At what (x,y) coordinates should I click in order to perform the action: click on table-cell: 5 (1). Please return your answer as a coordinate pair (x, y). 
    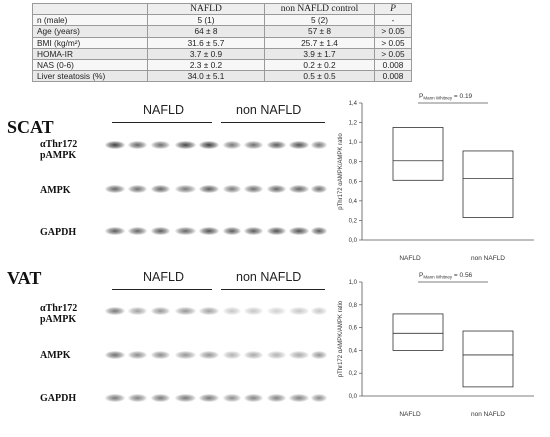
    Looking at the image, I should click on (206, 20).